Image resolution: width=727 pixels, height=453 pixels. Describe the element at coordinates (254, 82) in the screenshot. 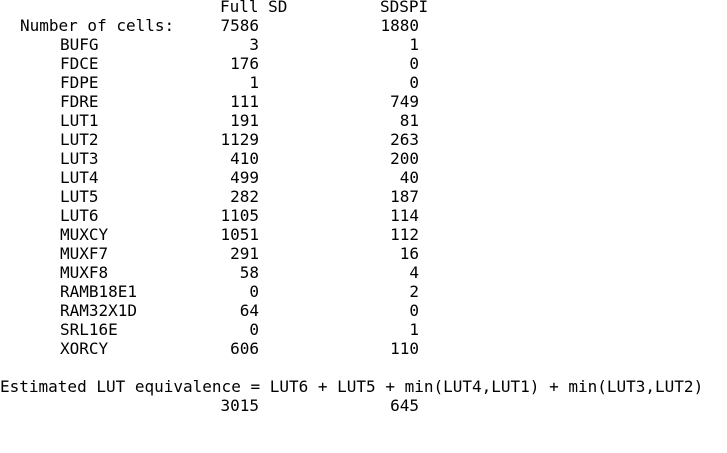

I see `full-sd-count: 1` at that location.